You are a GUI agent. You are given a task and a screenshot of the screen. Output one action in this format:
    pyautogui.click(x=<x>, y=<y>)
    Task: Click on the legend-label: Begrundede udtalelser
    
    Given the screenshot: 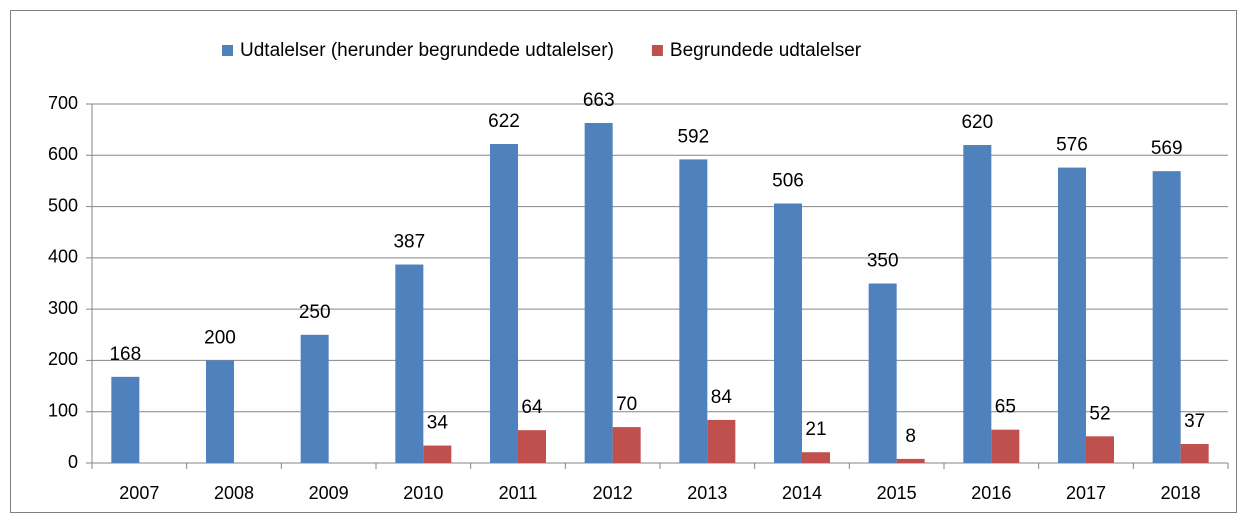 What is the action you would take?
    pyautogui.click(x=766, y=50)
    